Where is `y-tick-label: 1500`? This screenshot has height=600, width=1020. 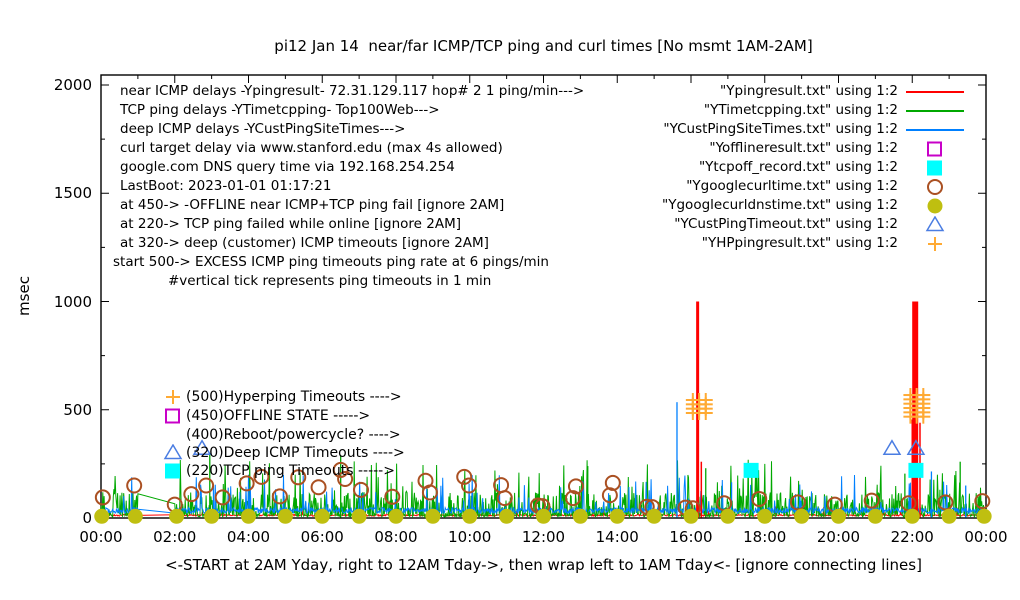
y-tick-label: 1500 is located at coordinates (72, 193).